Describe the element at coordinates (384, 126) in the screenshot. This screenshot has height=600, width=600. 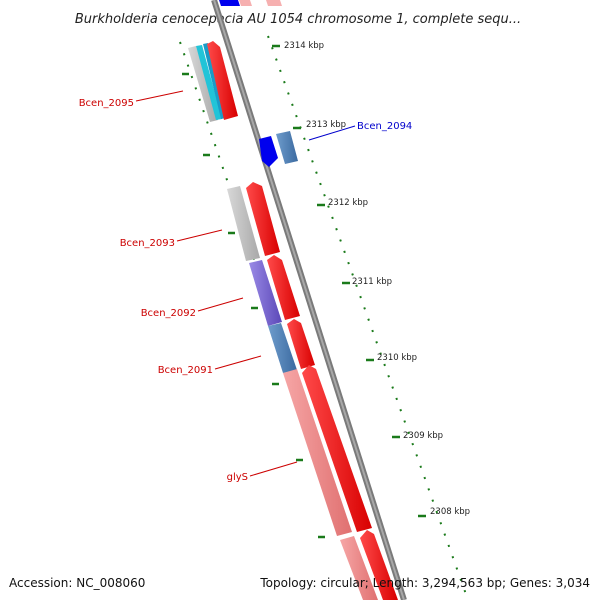
I see `gene-label-bcen-2094: Bcen_2094` at that location.